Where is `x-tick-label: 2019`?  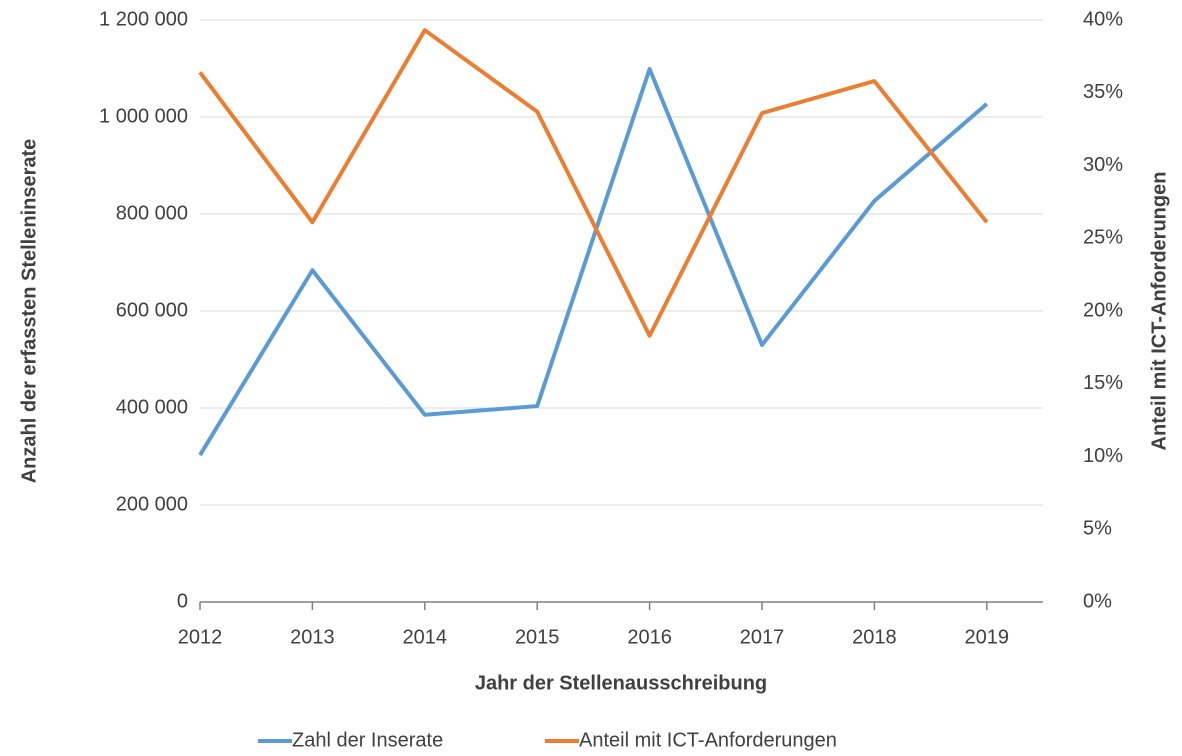 x-tick-label: 2019 is located at coordinates (987, 637).